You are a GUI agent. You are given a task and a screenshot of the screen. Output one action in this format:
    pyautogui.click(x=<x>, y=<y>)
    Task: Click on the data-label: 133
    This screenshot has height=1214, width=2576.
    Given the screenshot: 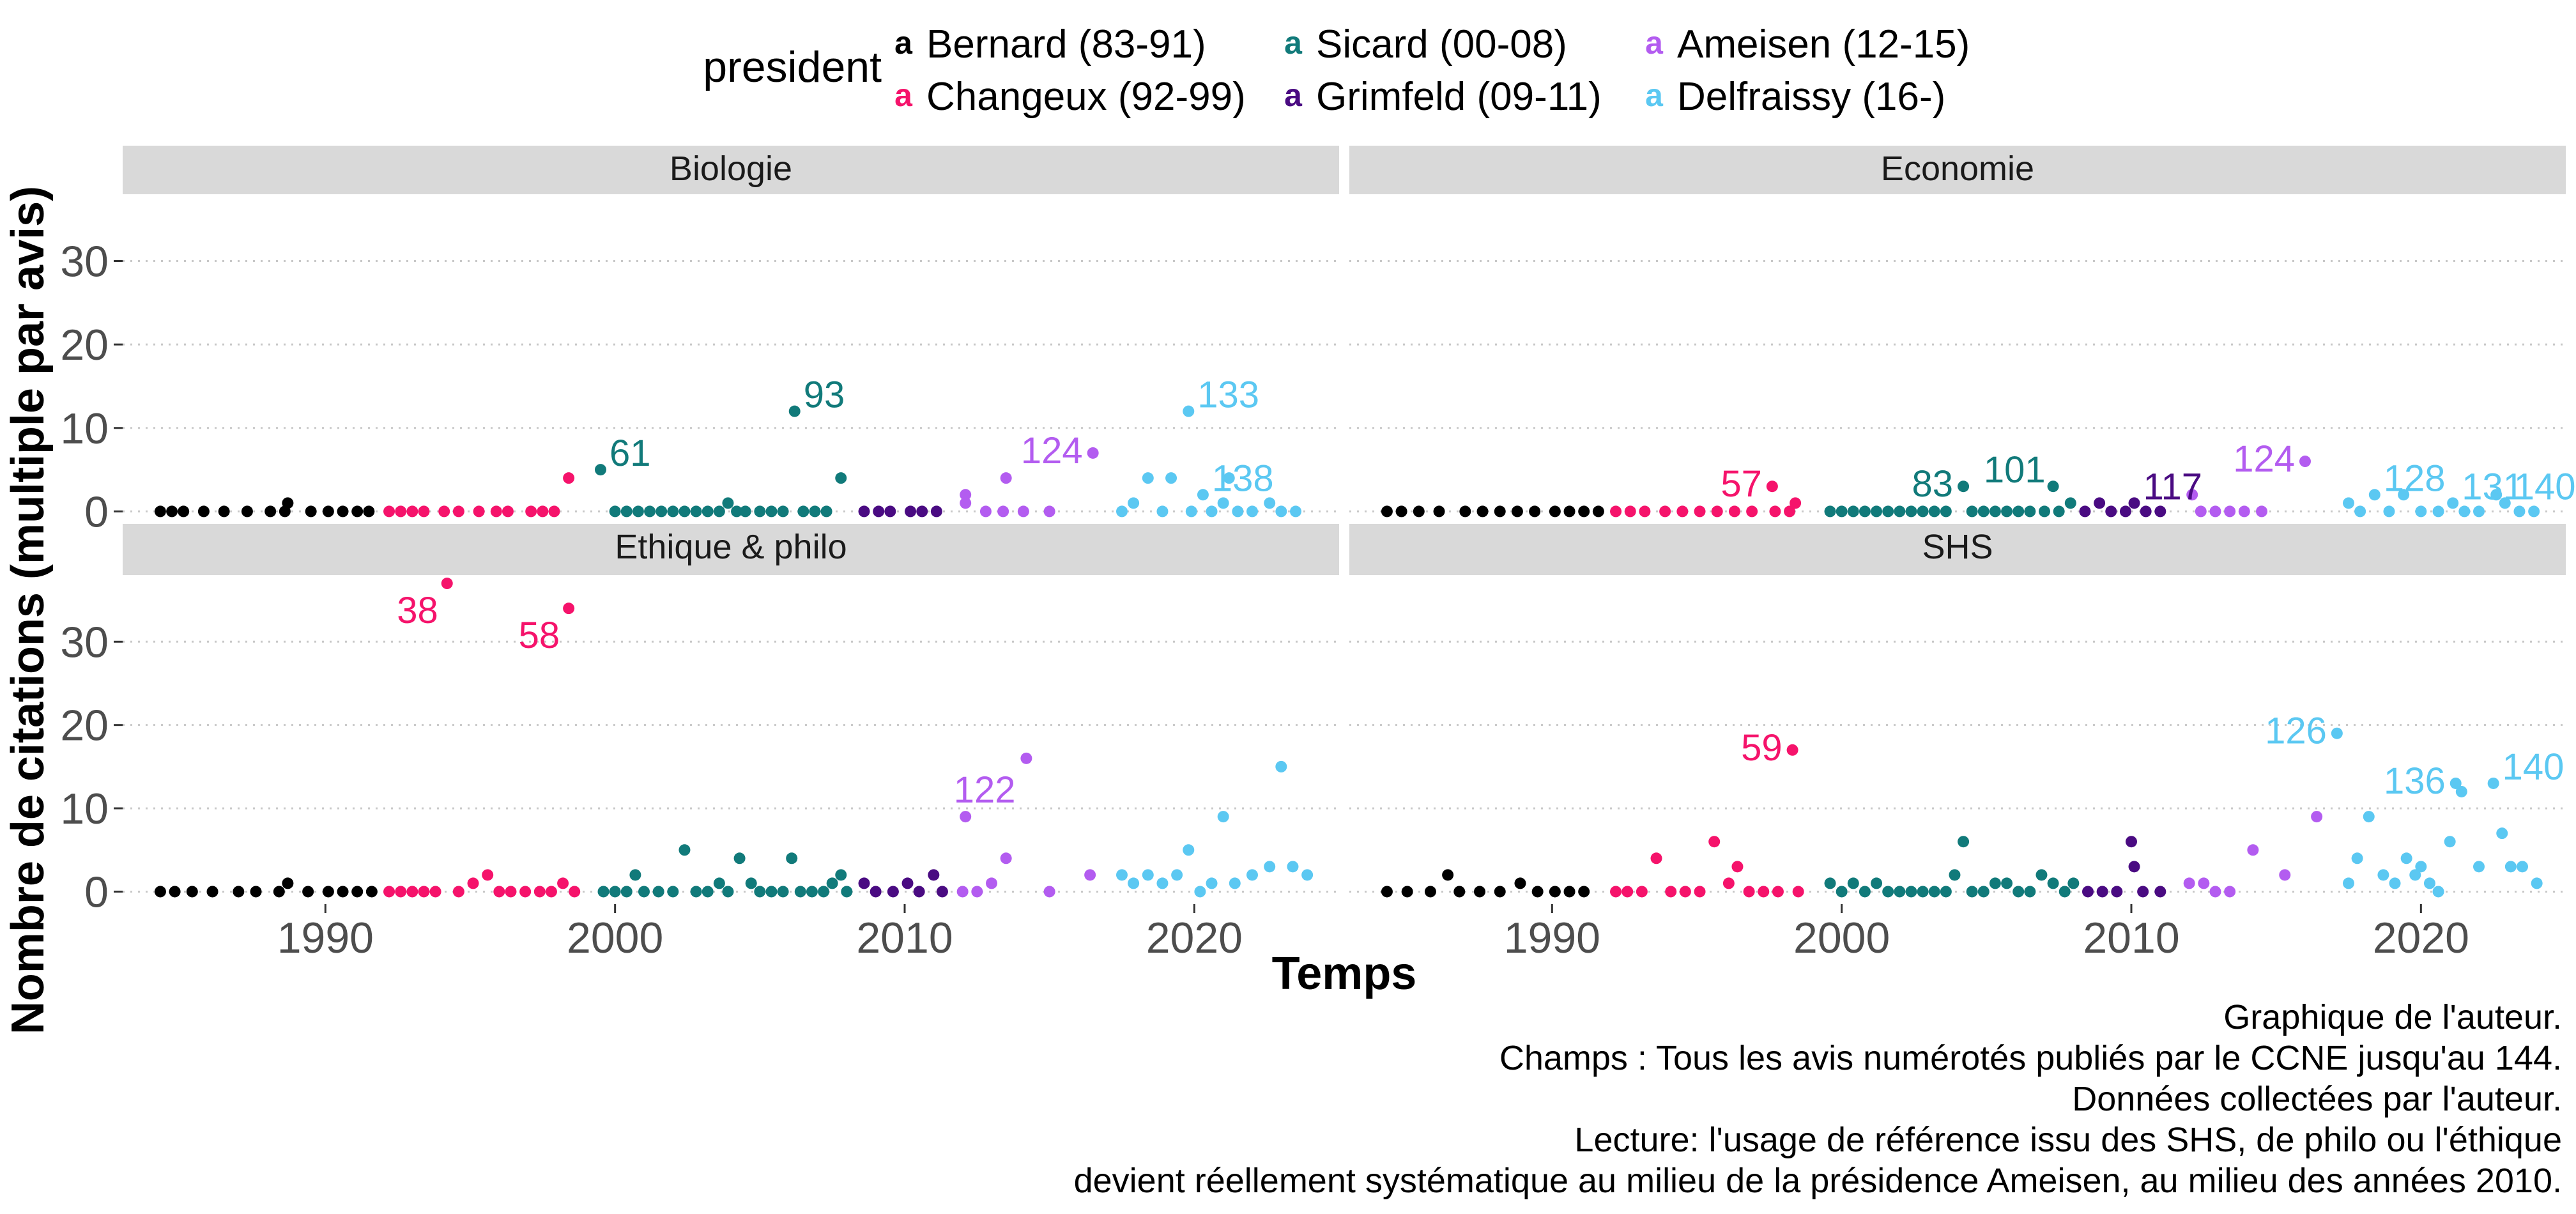 What is the action you would take?
    pyautogui.click(x=1228, y=395)
    